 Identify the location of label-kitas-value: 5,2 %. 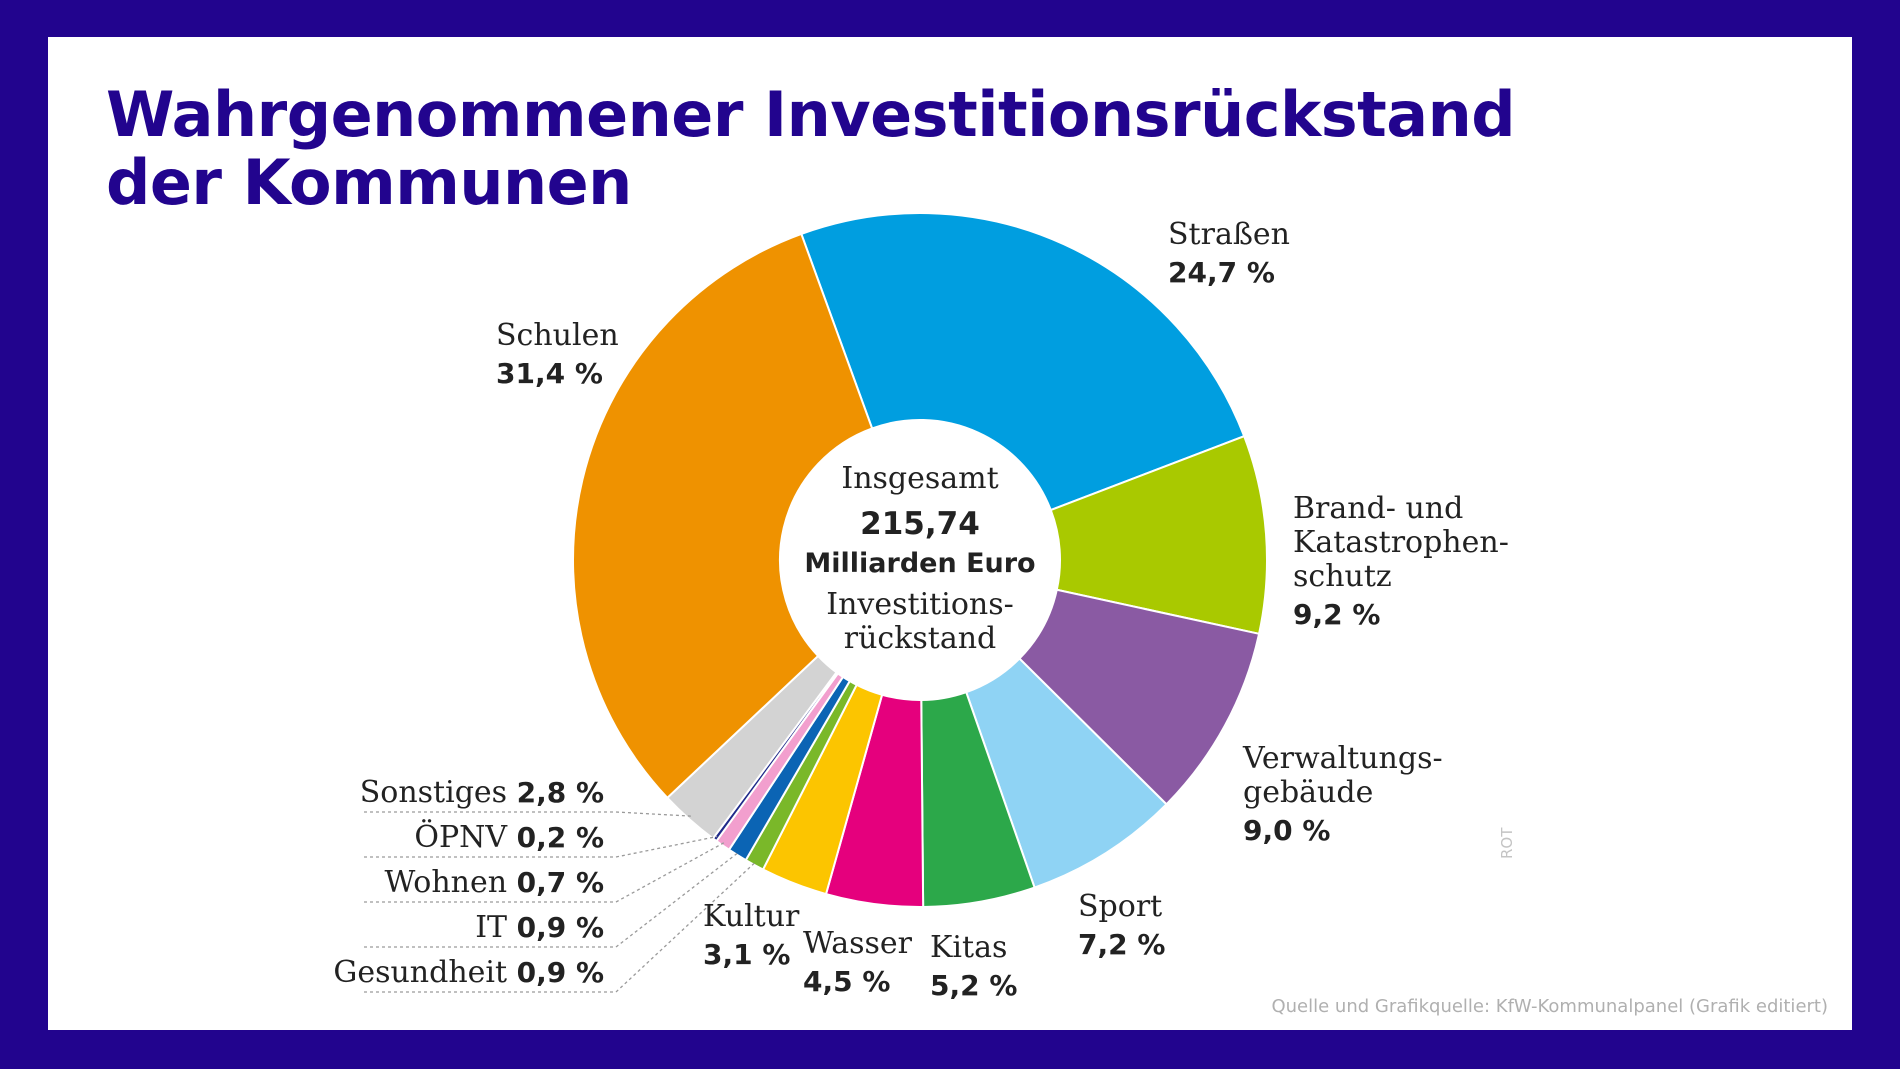
(973, 985).